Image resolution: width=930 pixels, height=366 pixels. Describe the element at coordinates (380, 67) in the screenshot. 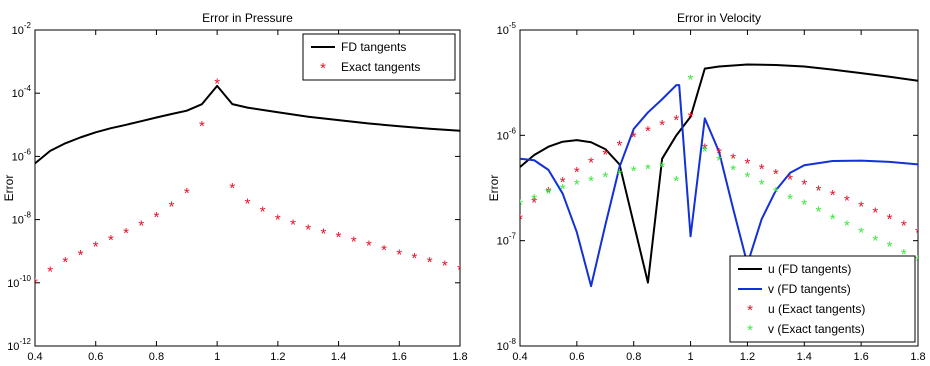

I see `legend-label-2: Exact tangents` at that location.